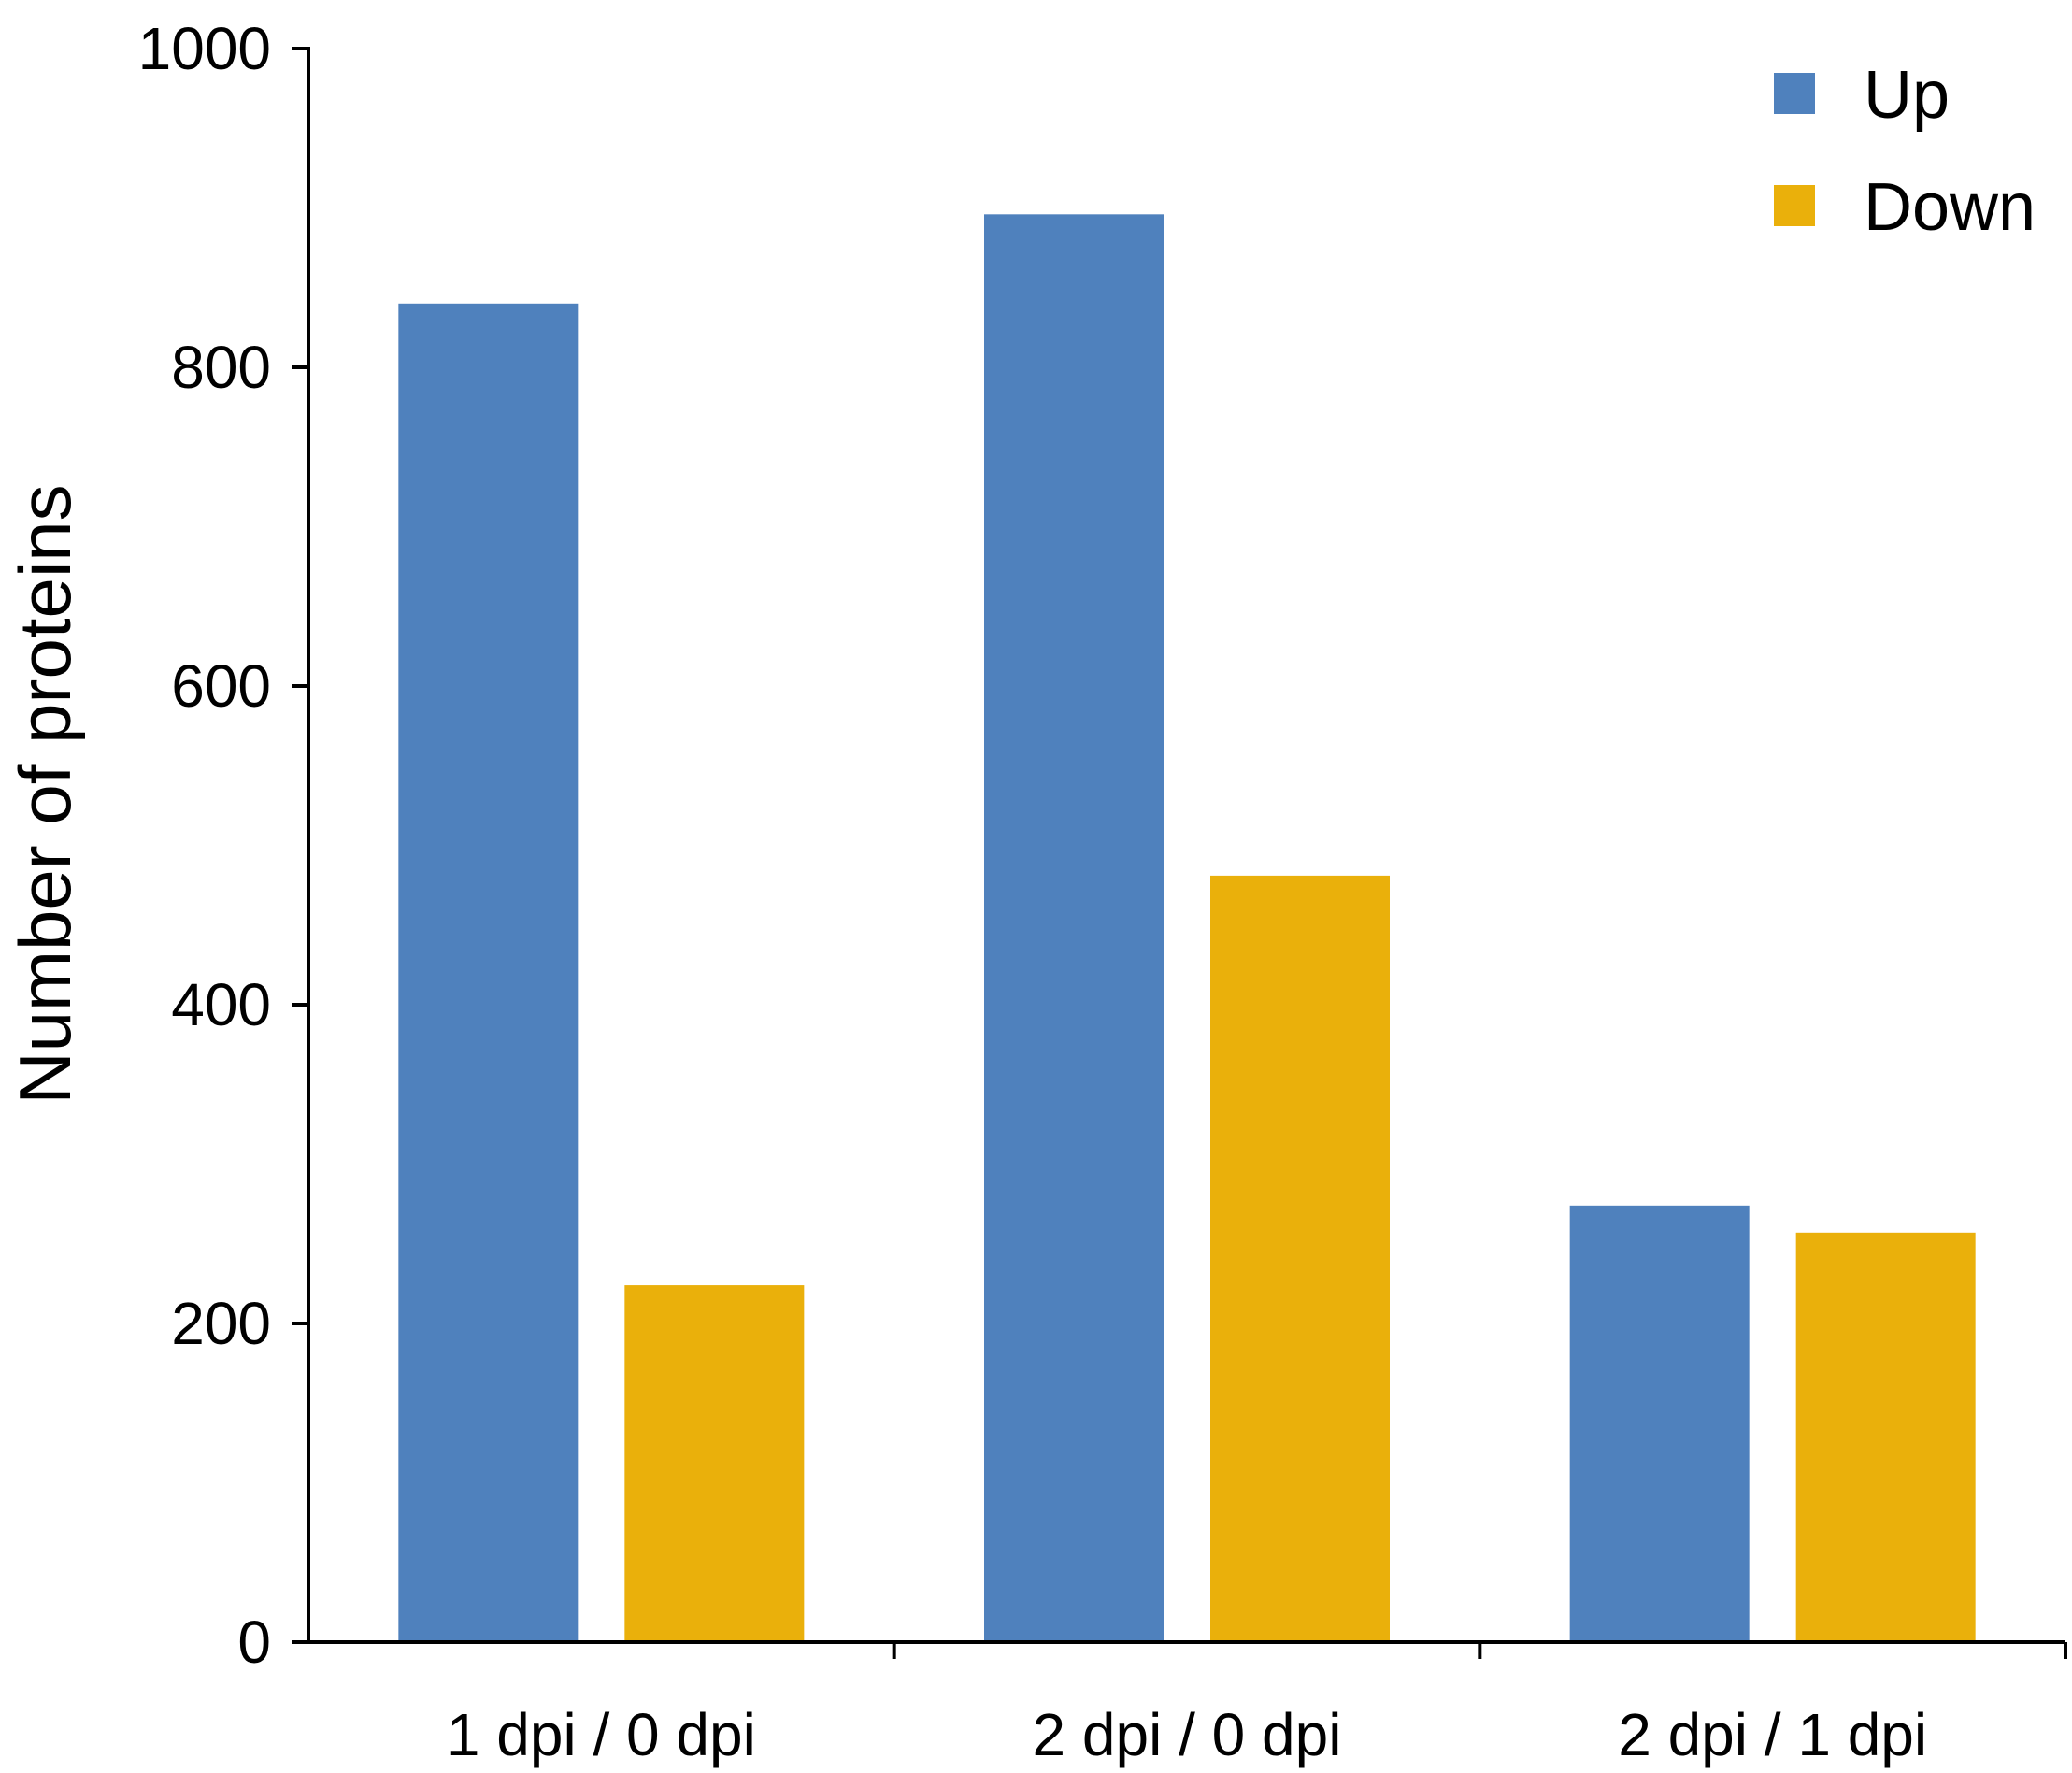 Image resolution: width=2072 pixels, height=1773 pixels. Describe the element at coordinates (45, 794) in the screenshot. I see `y-axis-title: Number of proteins` at that location.